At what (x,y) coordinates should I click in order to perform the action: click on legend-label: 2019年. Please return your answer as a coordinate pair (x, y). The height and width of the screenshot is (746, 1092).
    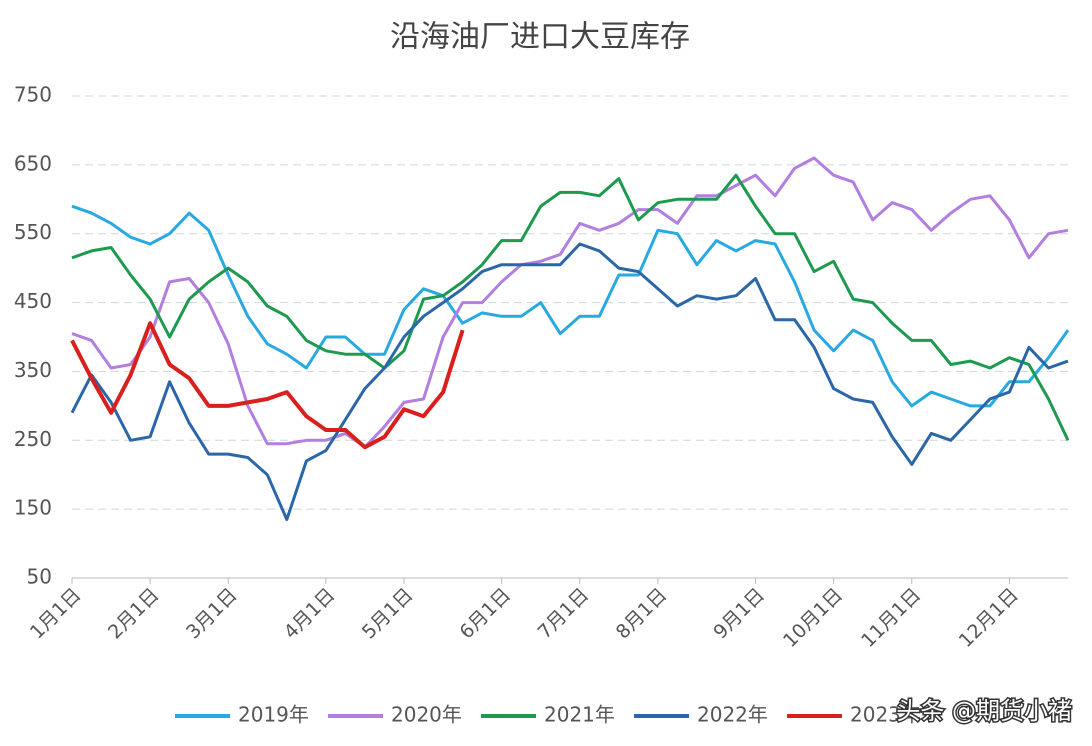
    Looking at the image, I should click on (273, 715).